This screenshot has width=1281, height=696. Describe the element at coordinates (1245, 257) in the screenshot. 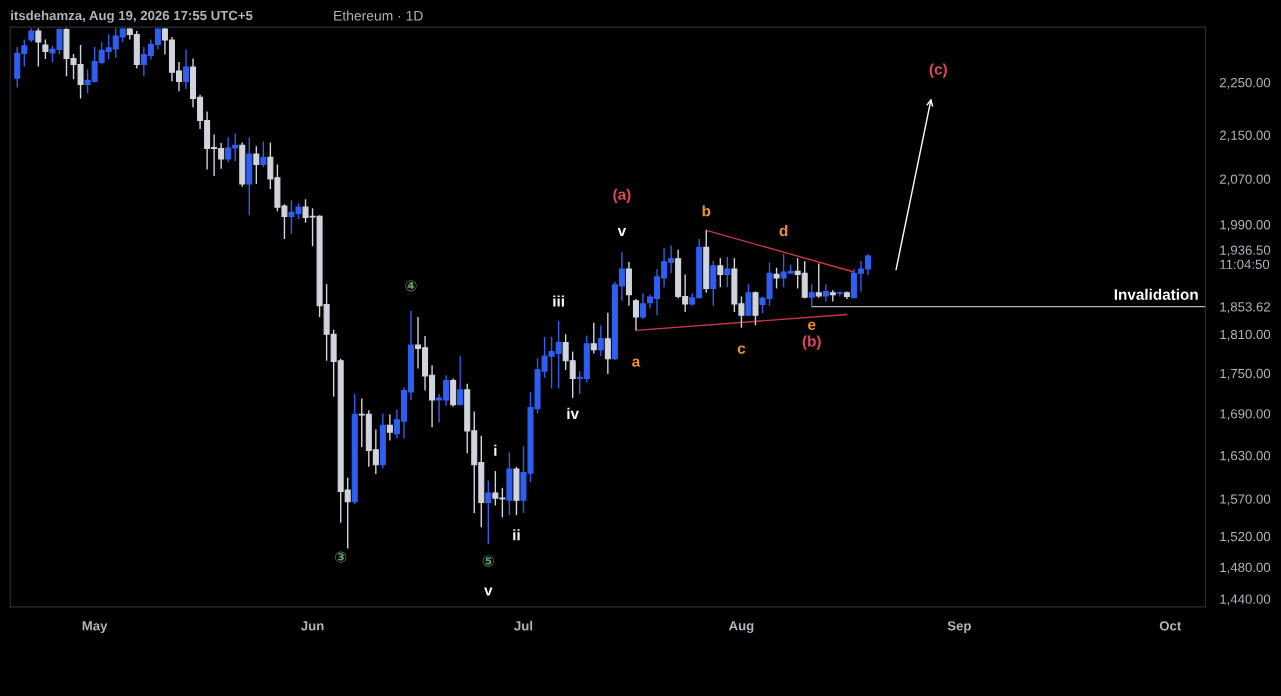

I see `y-tick-label: 1,936.50 11:04:50` at that location.